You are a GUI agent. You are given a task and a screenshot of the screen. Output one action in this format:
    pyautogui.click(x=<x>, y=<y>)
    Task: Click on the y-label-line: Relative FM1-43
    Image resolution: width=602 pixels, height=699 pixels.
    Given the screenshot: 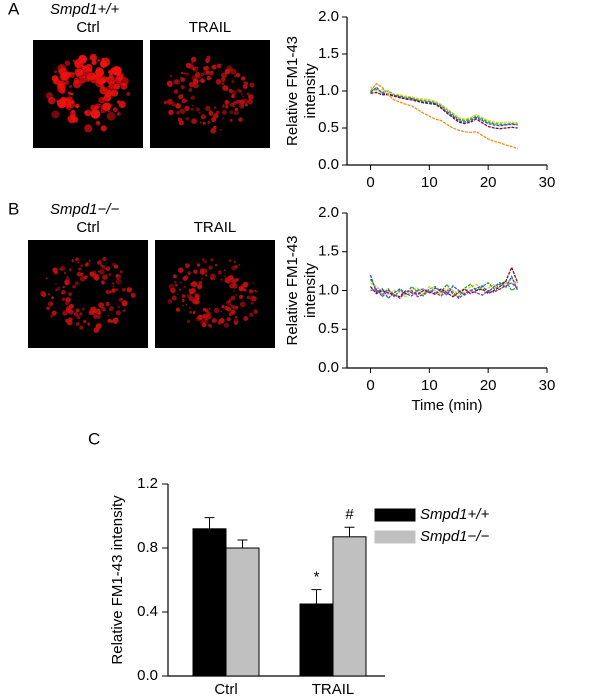 What is the action you would take?
    pyautogui.click(x=292, y=290)
    